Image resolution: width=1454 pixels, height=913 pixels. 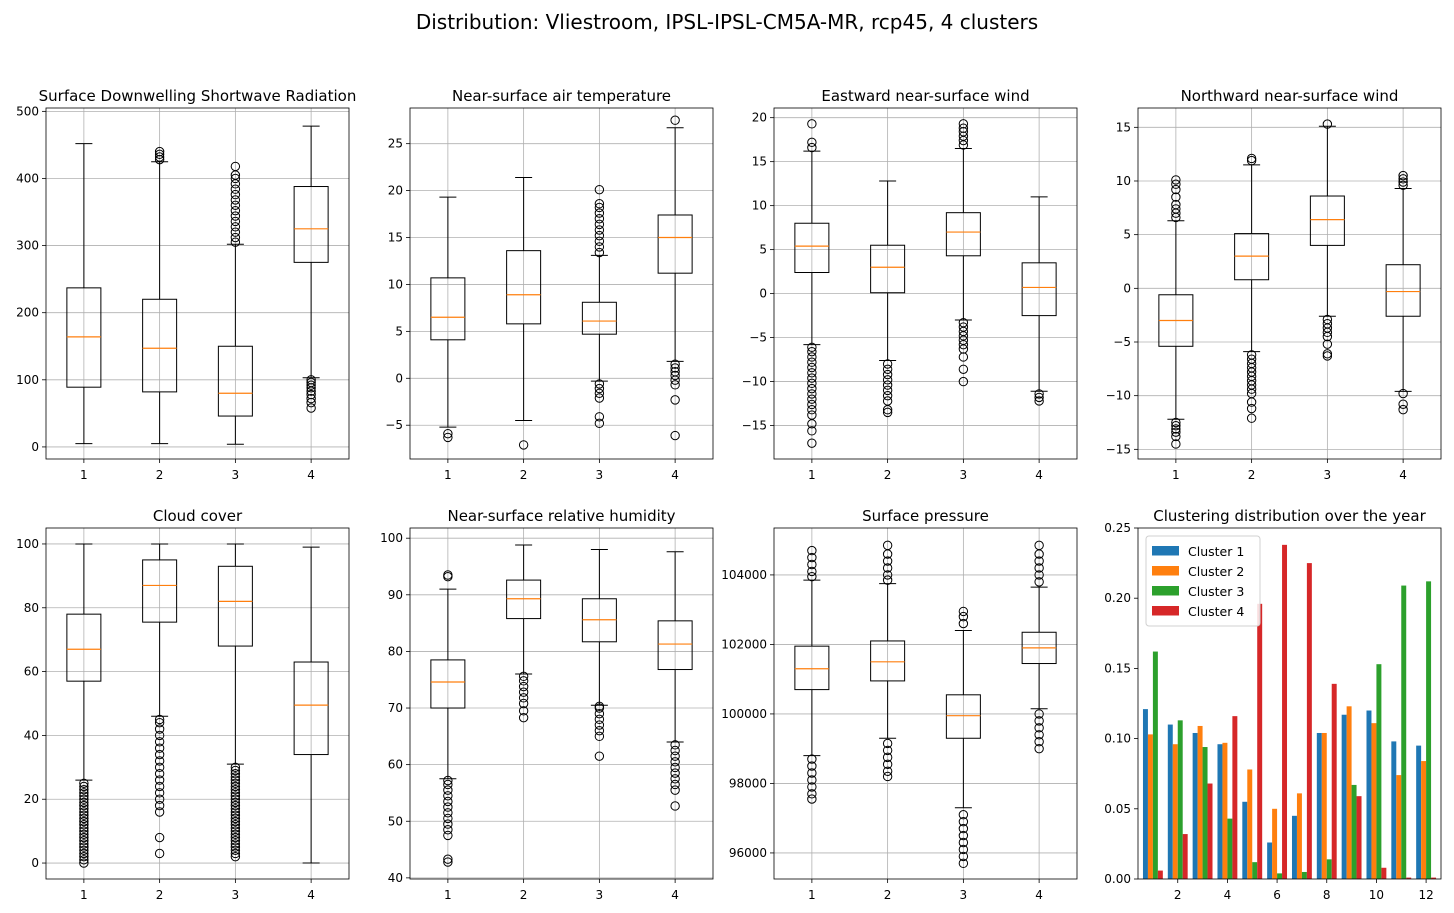 What do you see at coordinates (561, 96) in the screenshot?
I see `panel-title: Near-surface air temperature` at bounding box center [561, 96].